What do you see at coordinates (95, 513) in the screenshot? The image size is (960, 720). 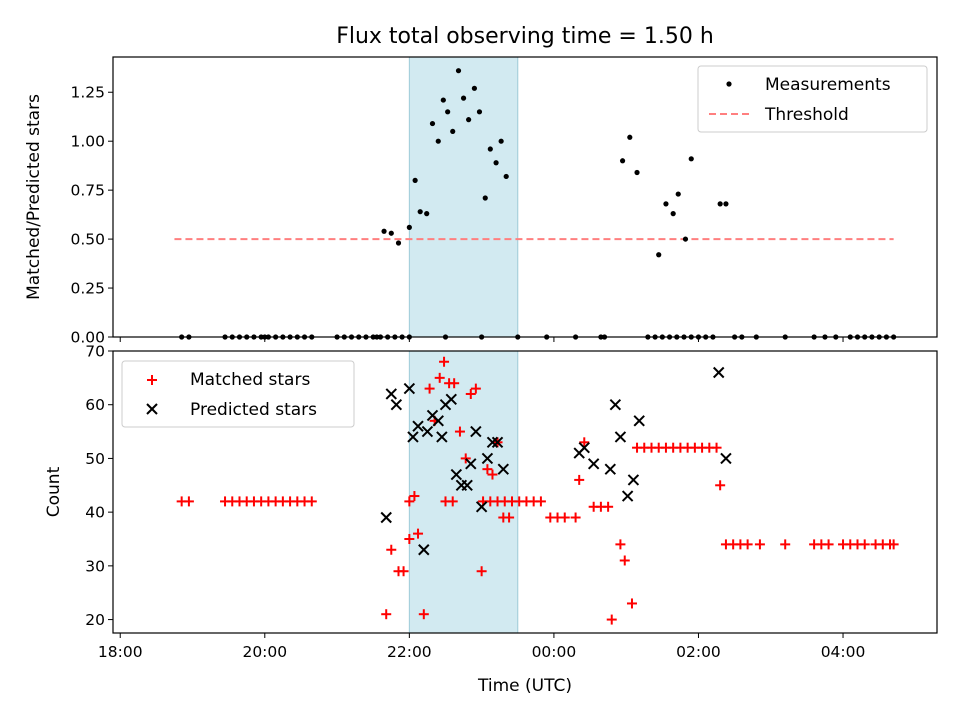 I see `y-tick-label: 40` at bounding box center [95, 513].